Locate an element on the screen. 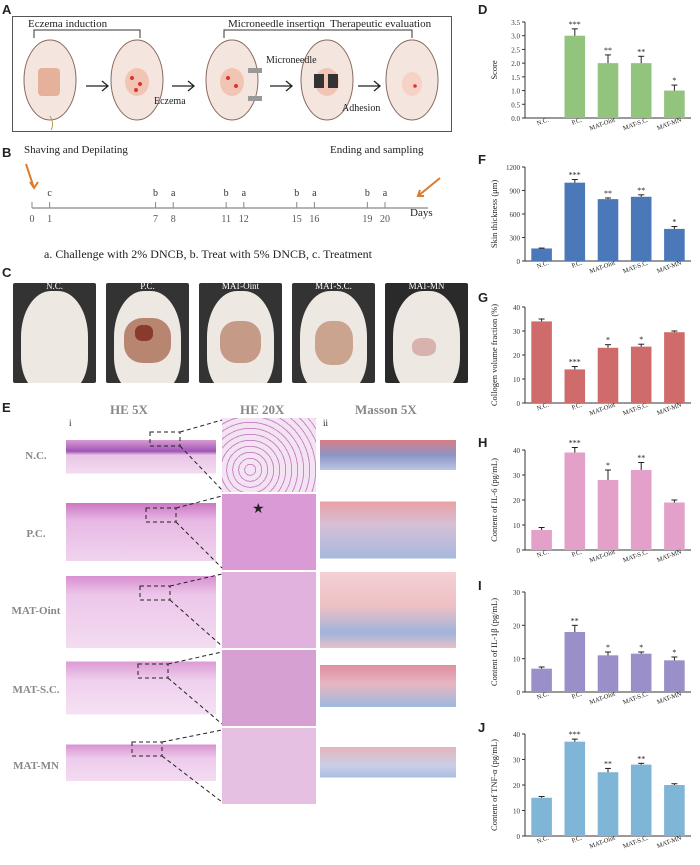 This screenshot has height=865, width=700. col-masson5x: Masson 5X is located at coordinates (386, 409).